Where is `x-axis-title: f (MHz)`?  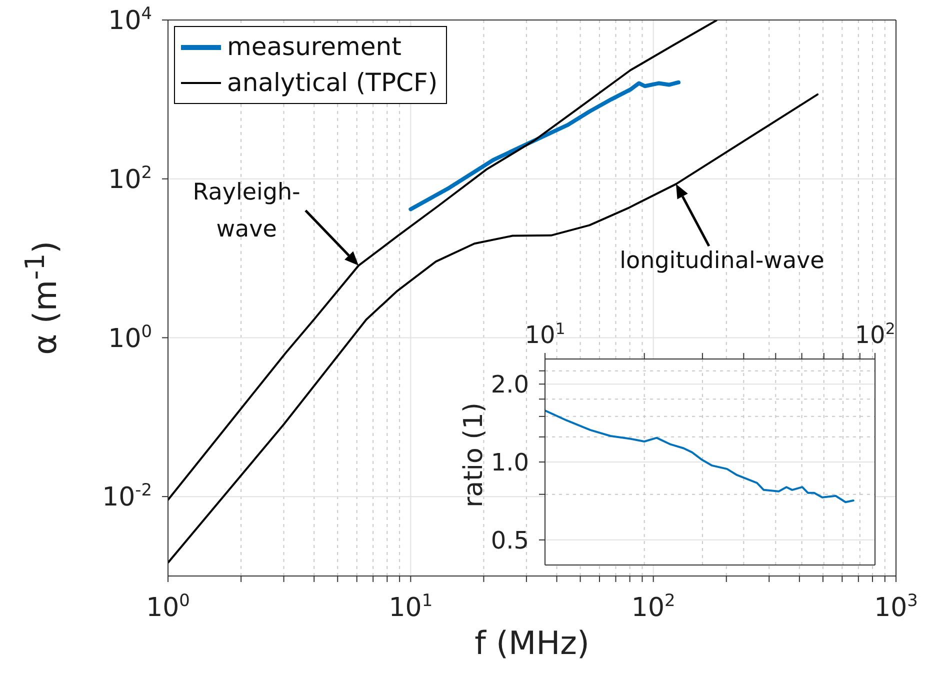
x-axis-title: f (MHz) is located at coordinates (532, 643).